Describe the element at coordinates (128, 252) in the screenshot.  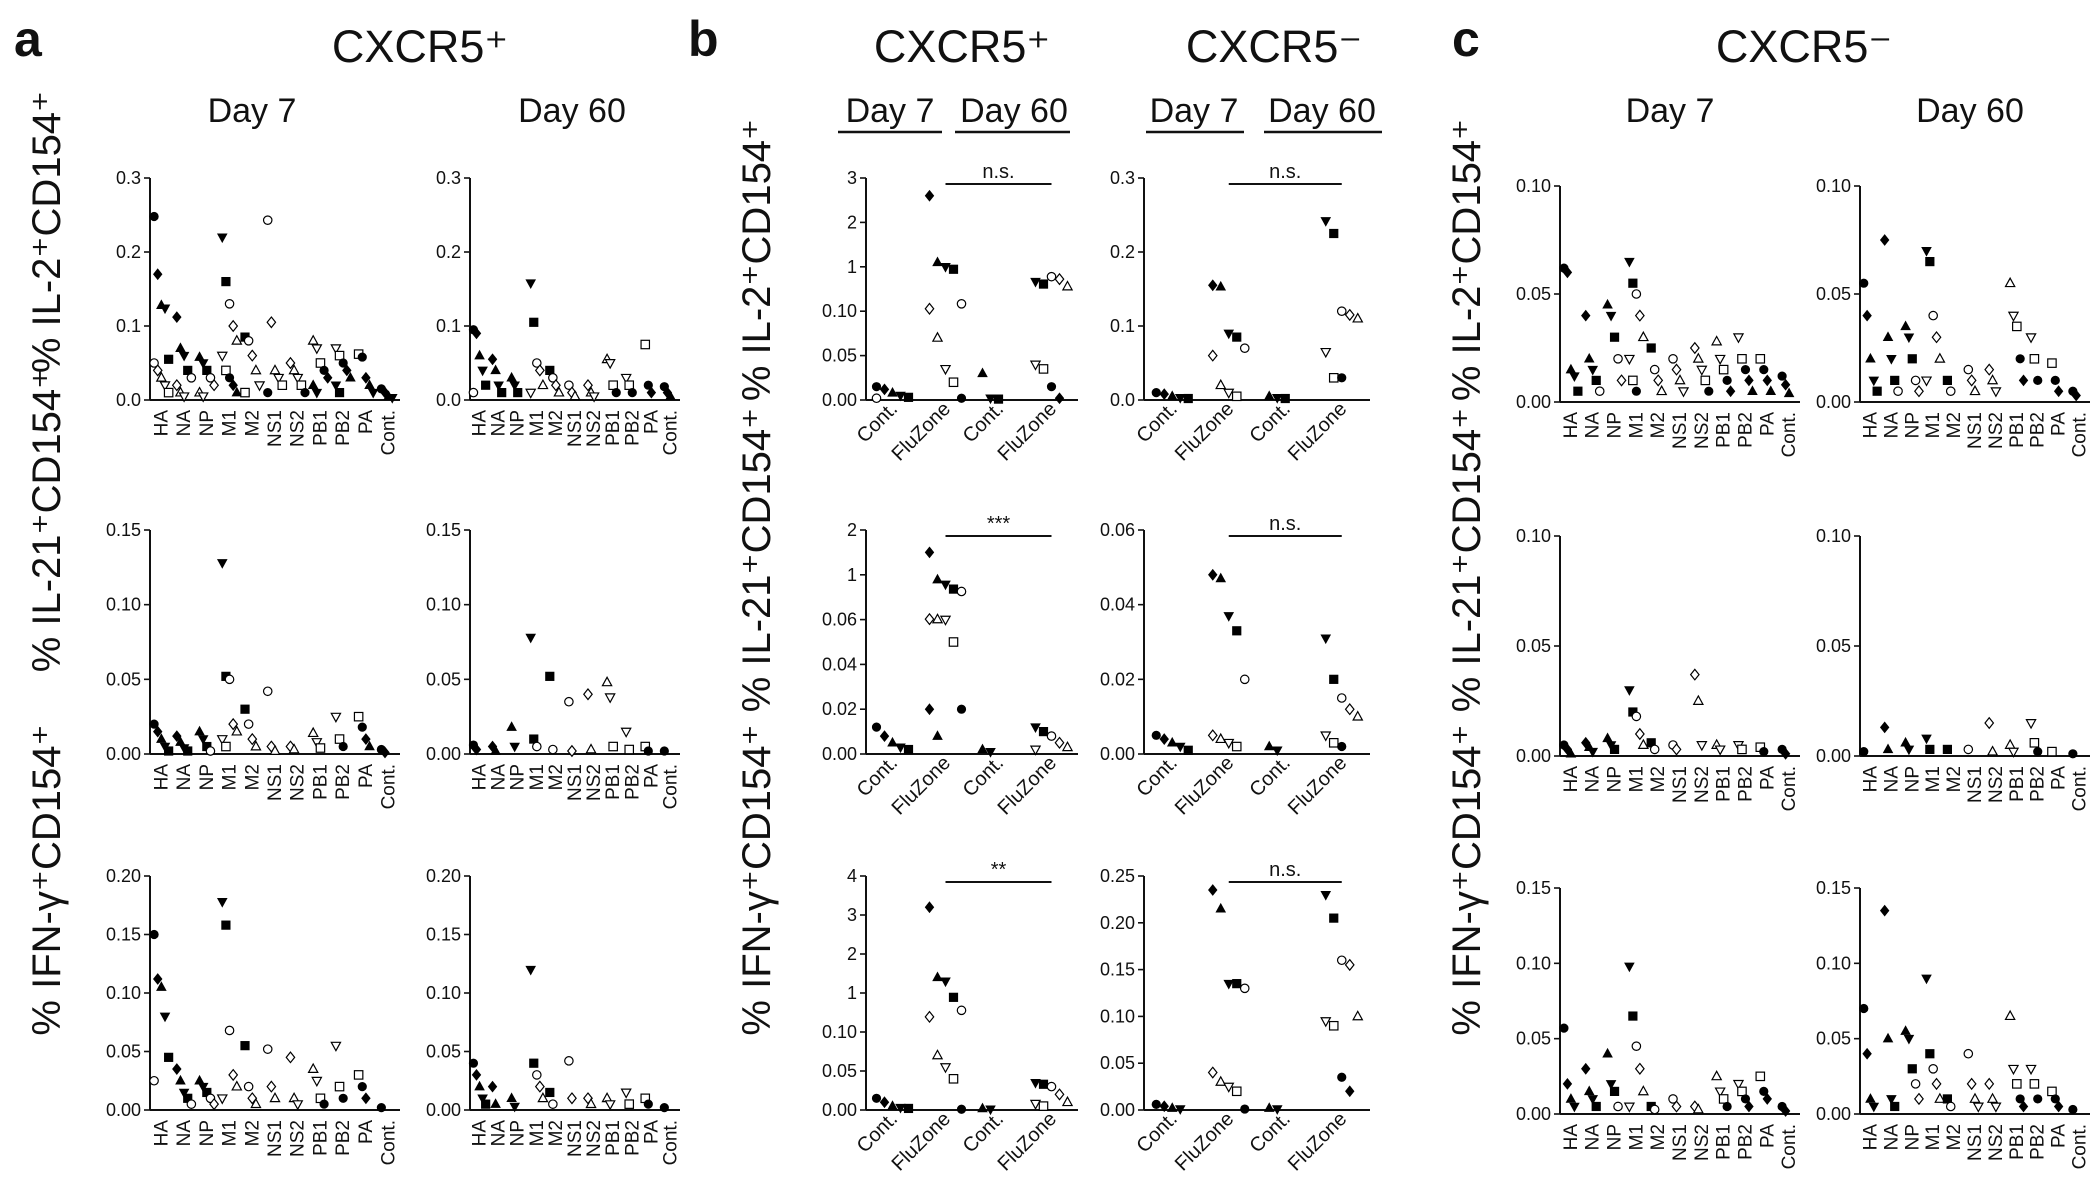
I see `y-tick-label: 0.2` at that location.